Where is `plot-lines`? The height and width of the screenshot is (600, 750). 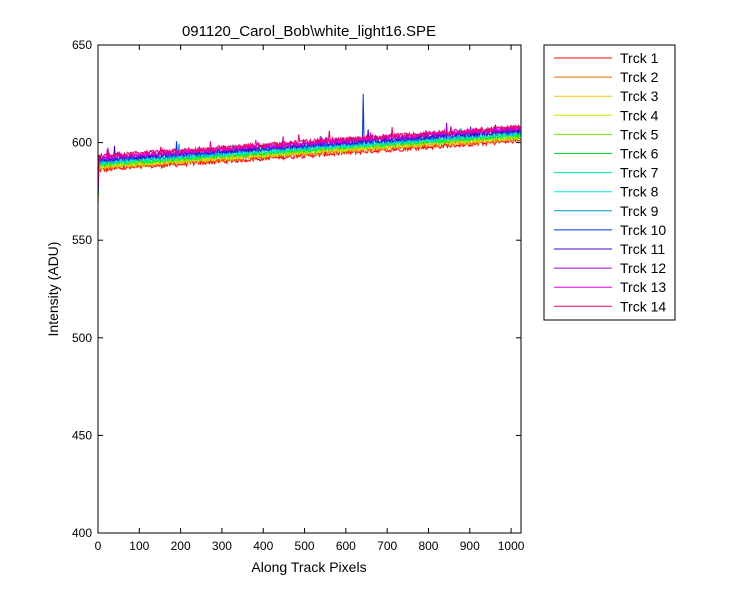
plot-lines is located at coordinates (309, 149).